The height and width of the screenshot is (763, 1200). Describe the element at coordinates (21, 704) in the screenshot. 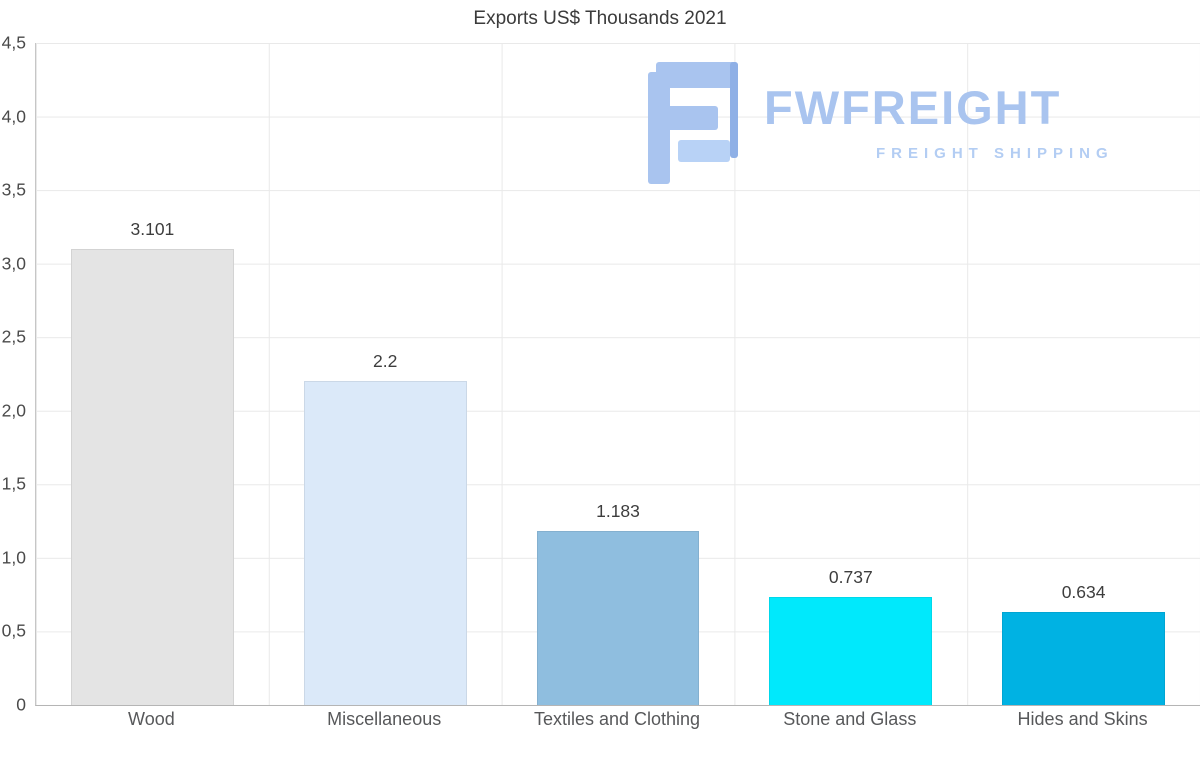

I see `y-tick-label: 0` at that location.